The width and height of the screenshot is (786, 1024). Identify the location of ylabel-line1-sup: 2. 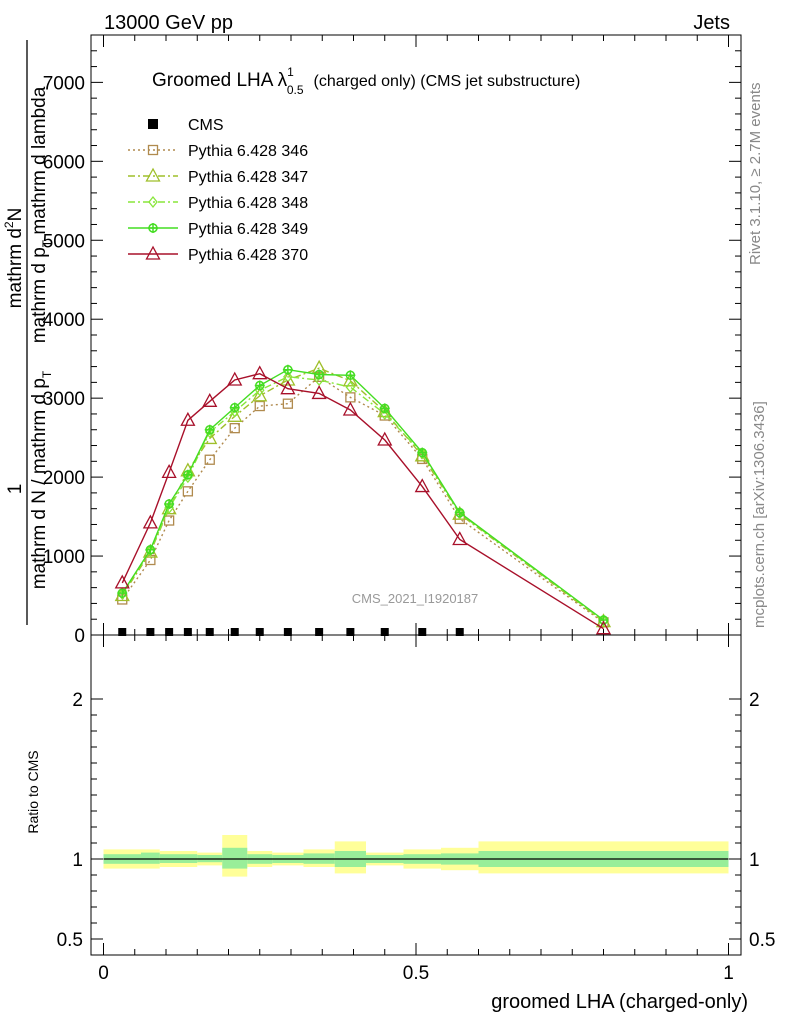
(9, 224).